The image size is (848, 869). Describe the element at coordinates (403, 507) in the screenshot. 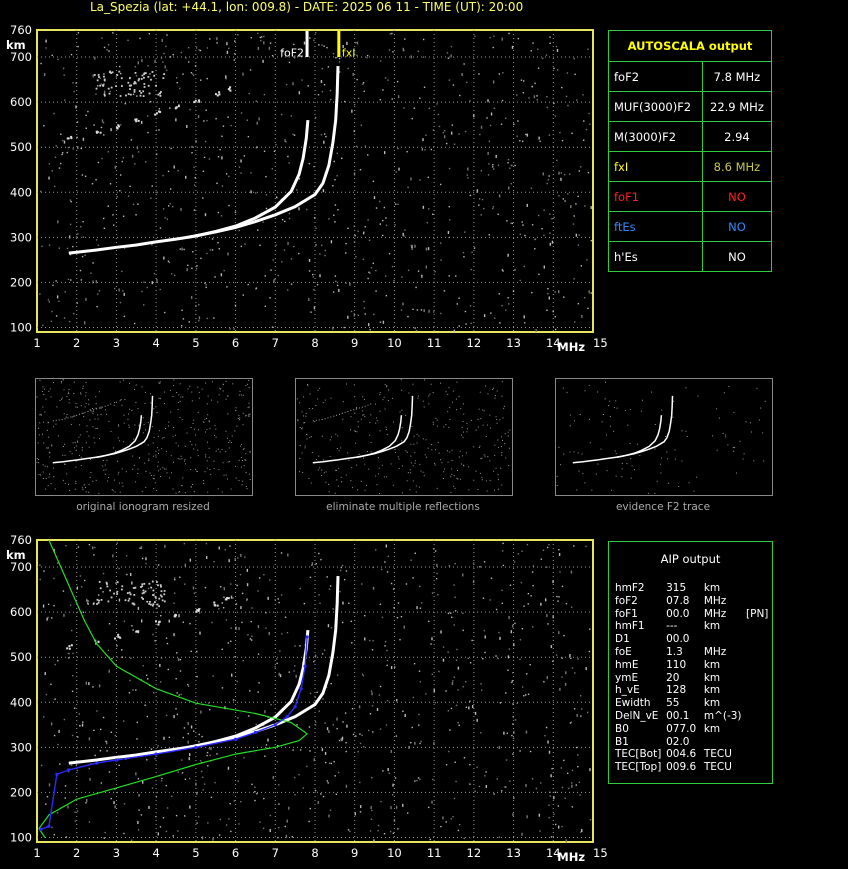

I see `thumbnail-caption: eliminate multiple reflections` at that location.